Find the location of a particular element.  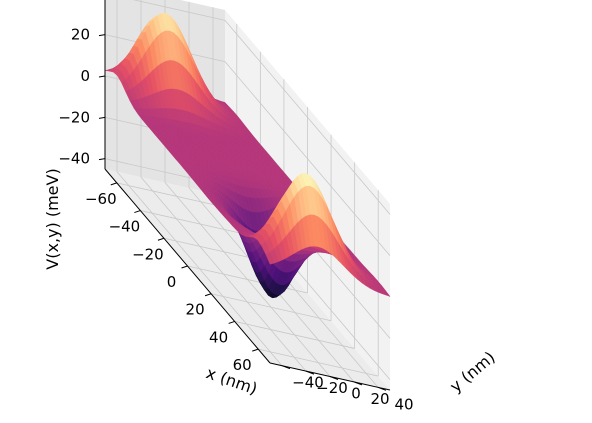

y-tick-label: 40 is located at coordinates (403, 404).